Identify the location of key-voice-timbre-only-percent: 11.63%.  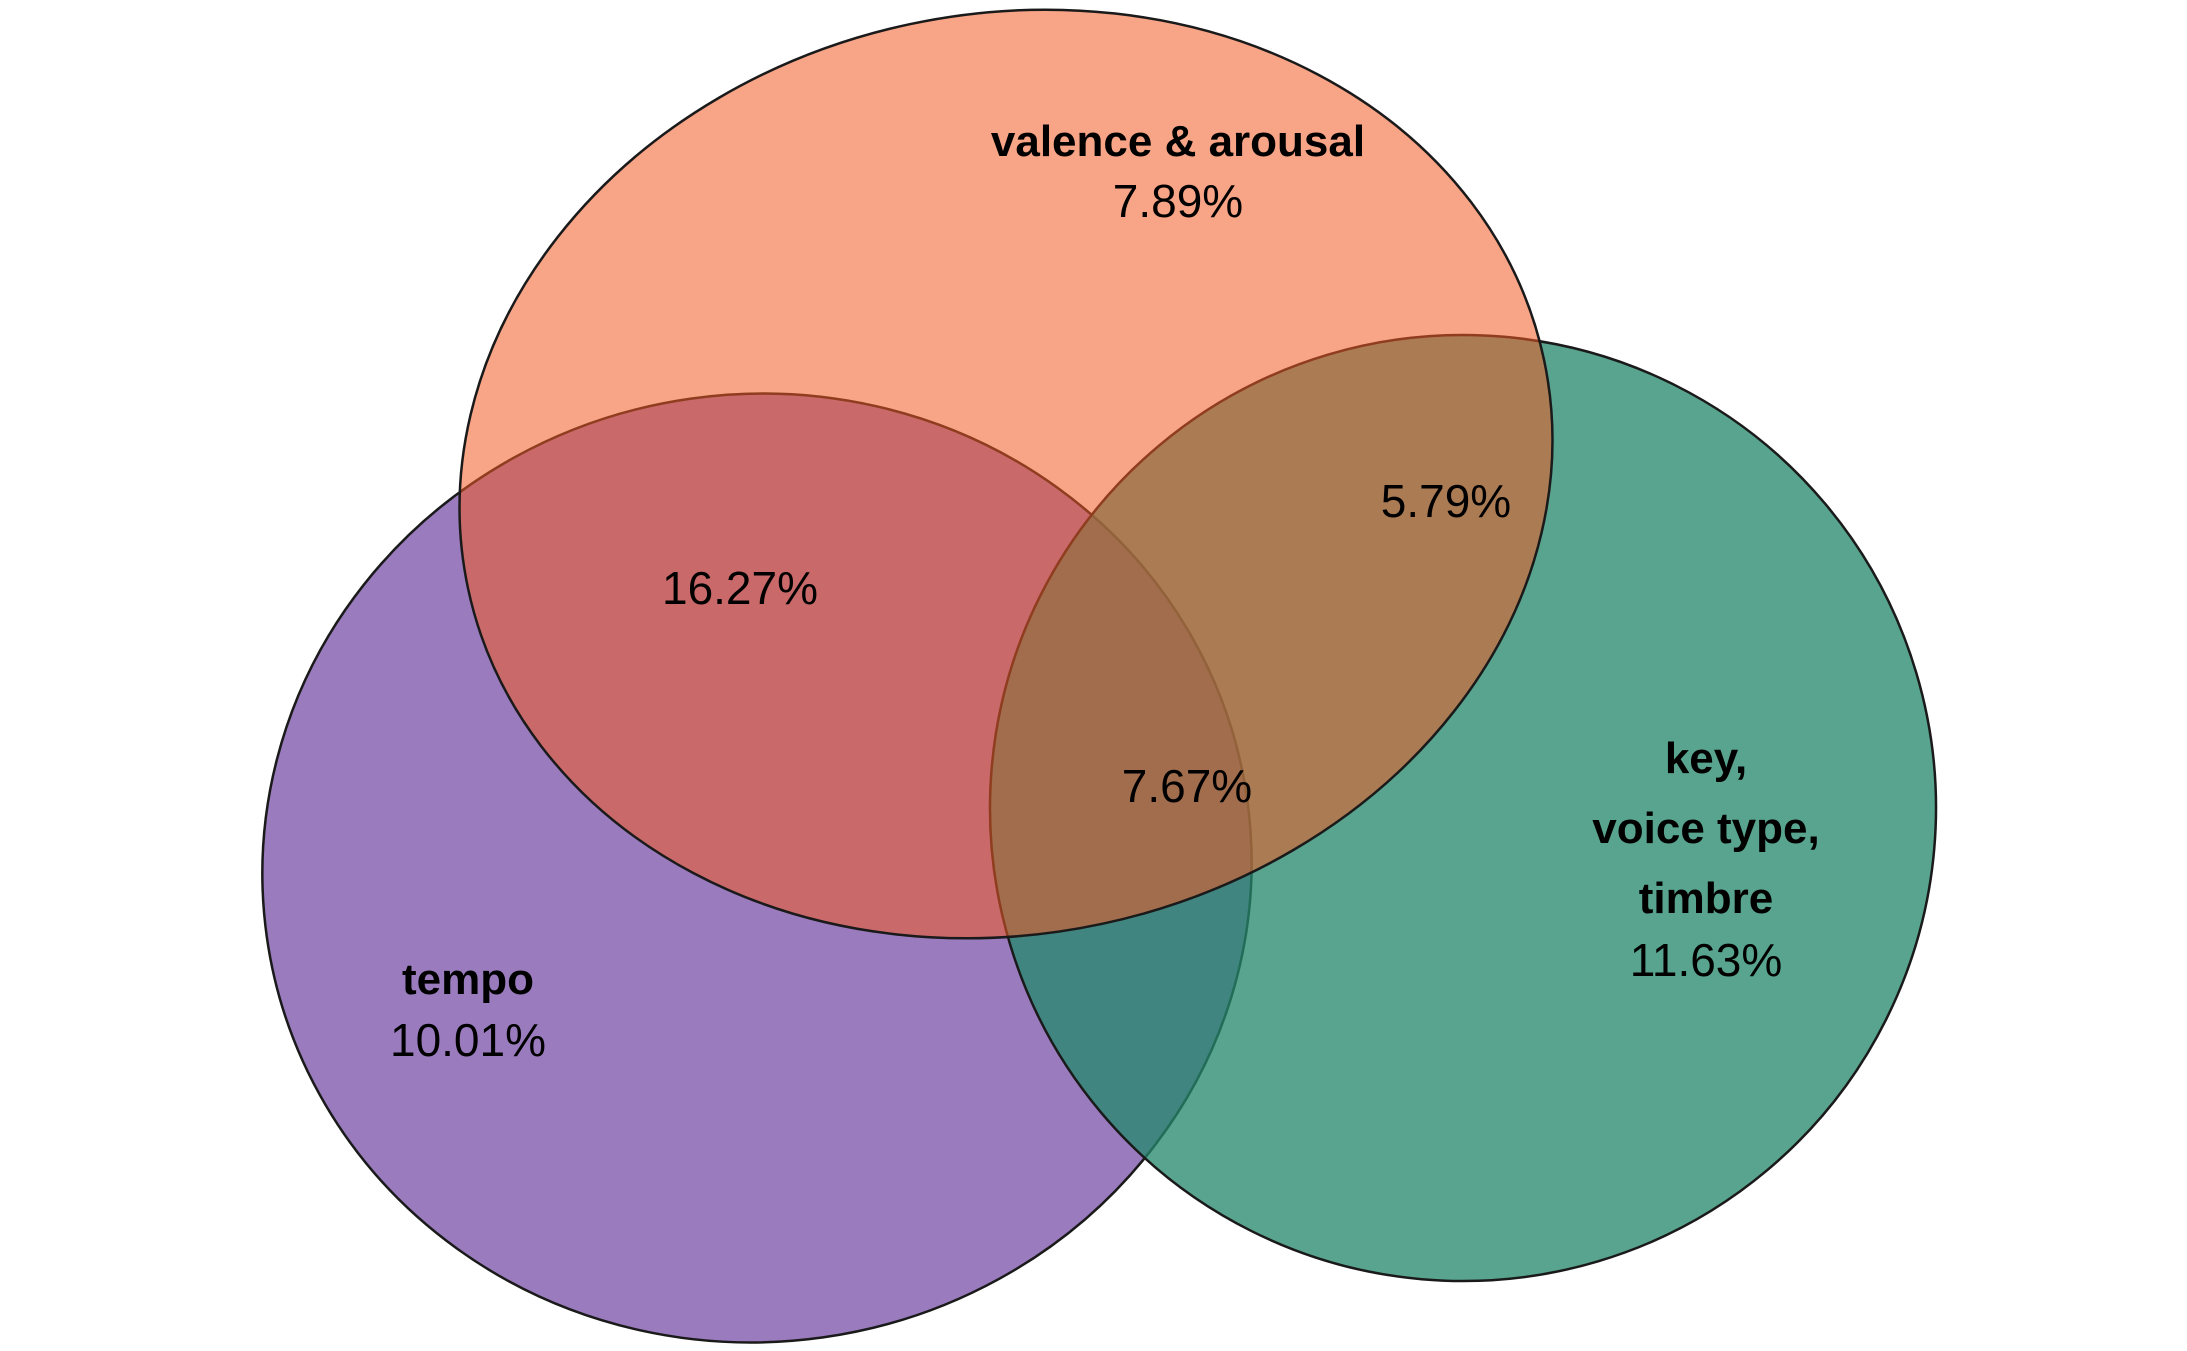
(1706, 960).